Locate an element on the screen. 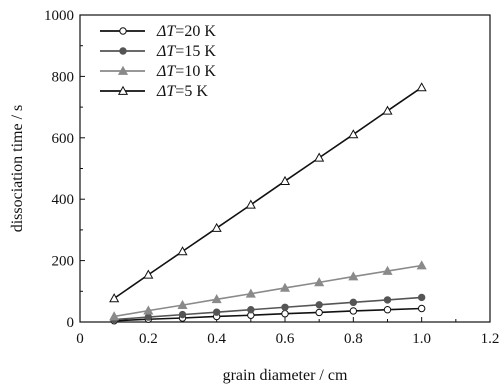 The width and height of the screenshot is (503, 385). y-axis-ticks: 0 200 400 600 800 1000 is located at coordinates (64, 169).